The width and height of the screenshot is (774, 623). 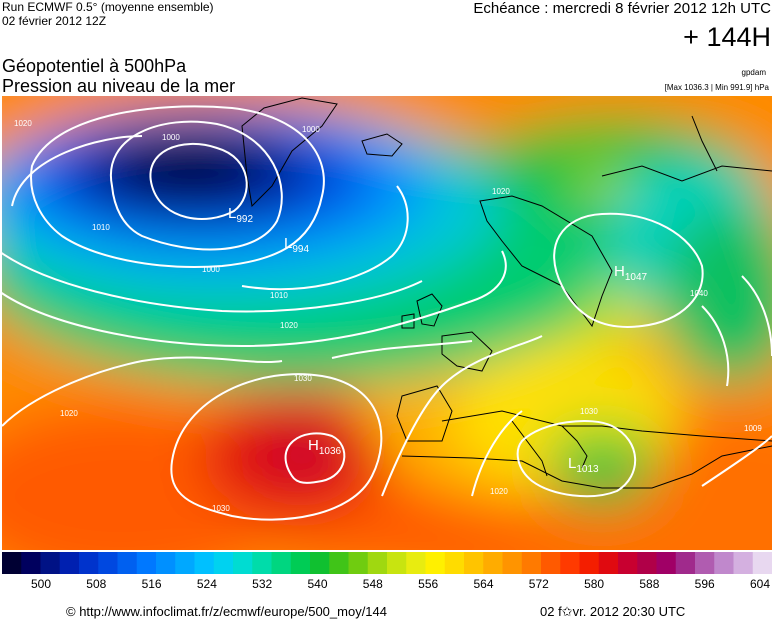 I want to click on color-scale-bar, so click(x=387, y=563).